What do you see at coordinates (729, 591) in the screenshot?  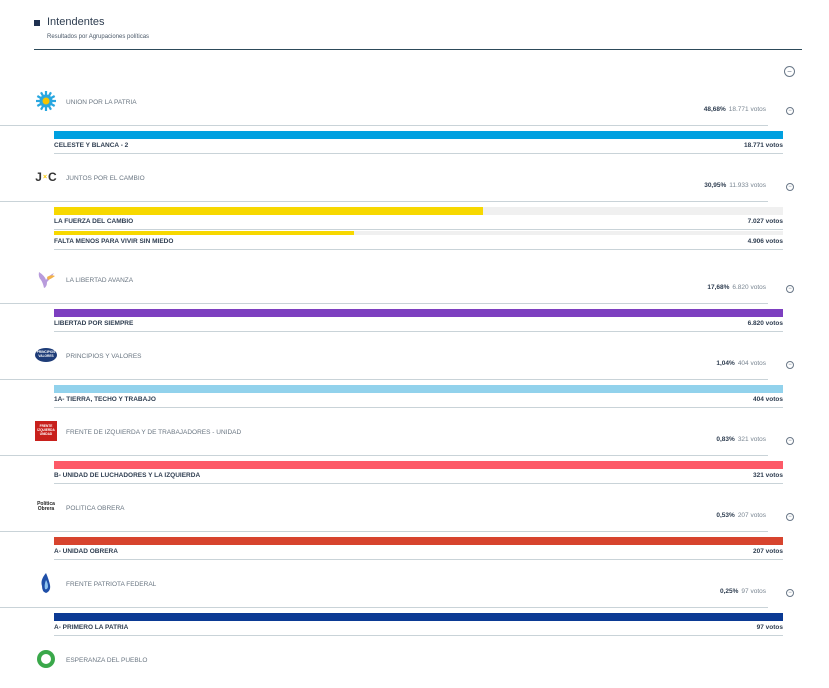 I see `party-percentage: 0,25%` at bounding box center [729, 591].